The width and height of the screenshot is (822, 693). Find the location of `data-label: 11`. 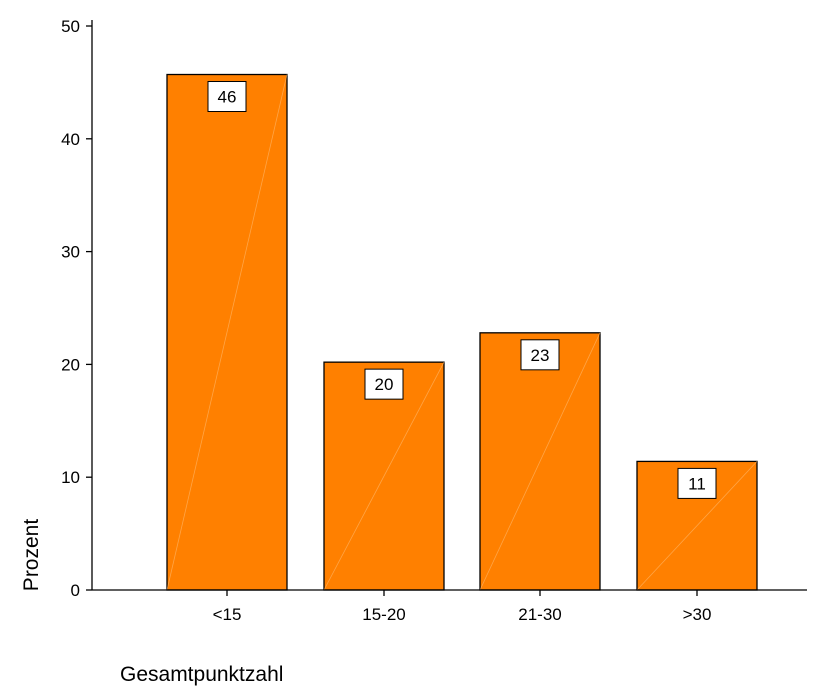

data-label: 11 is located at coordinates (697, 483).